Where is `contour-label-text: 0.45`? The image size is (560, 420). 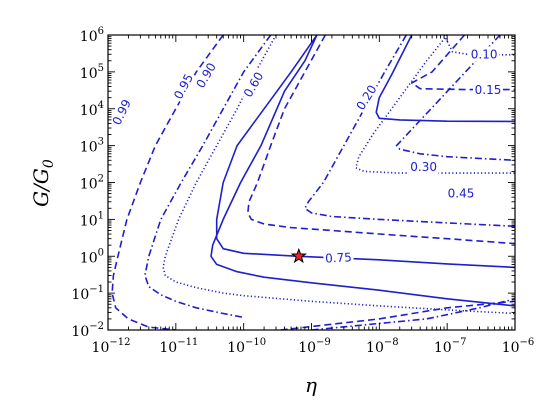 contour-label-text: 0.45 is located at coordinates (461, 194).